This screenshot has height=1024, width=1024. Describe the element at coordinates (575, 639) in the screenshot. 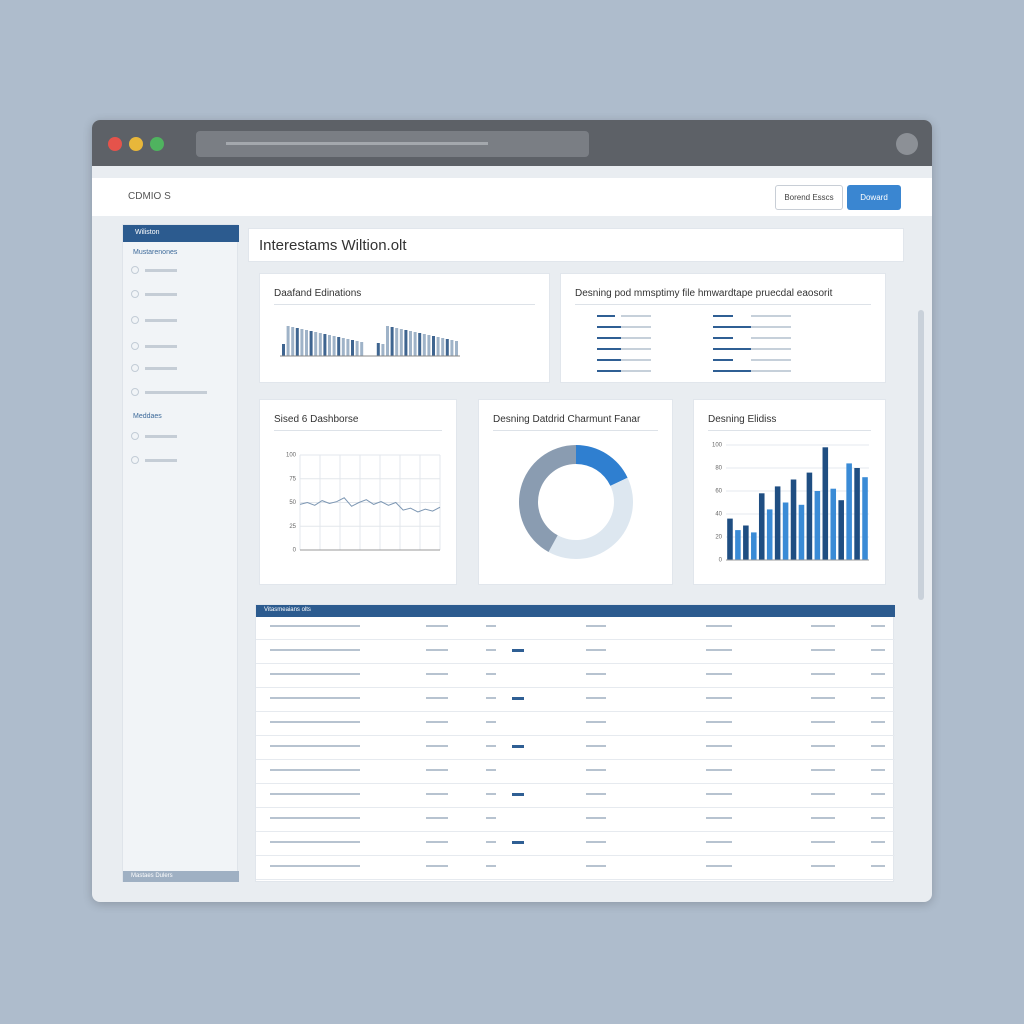

I see `row-divider` at that location.